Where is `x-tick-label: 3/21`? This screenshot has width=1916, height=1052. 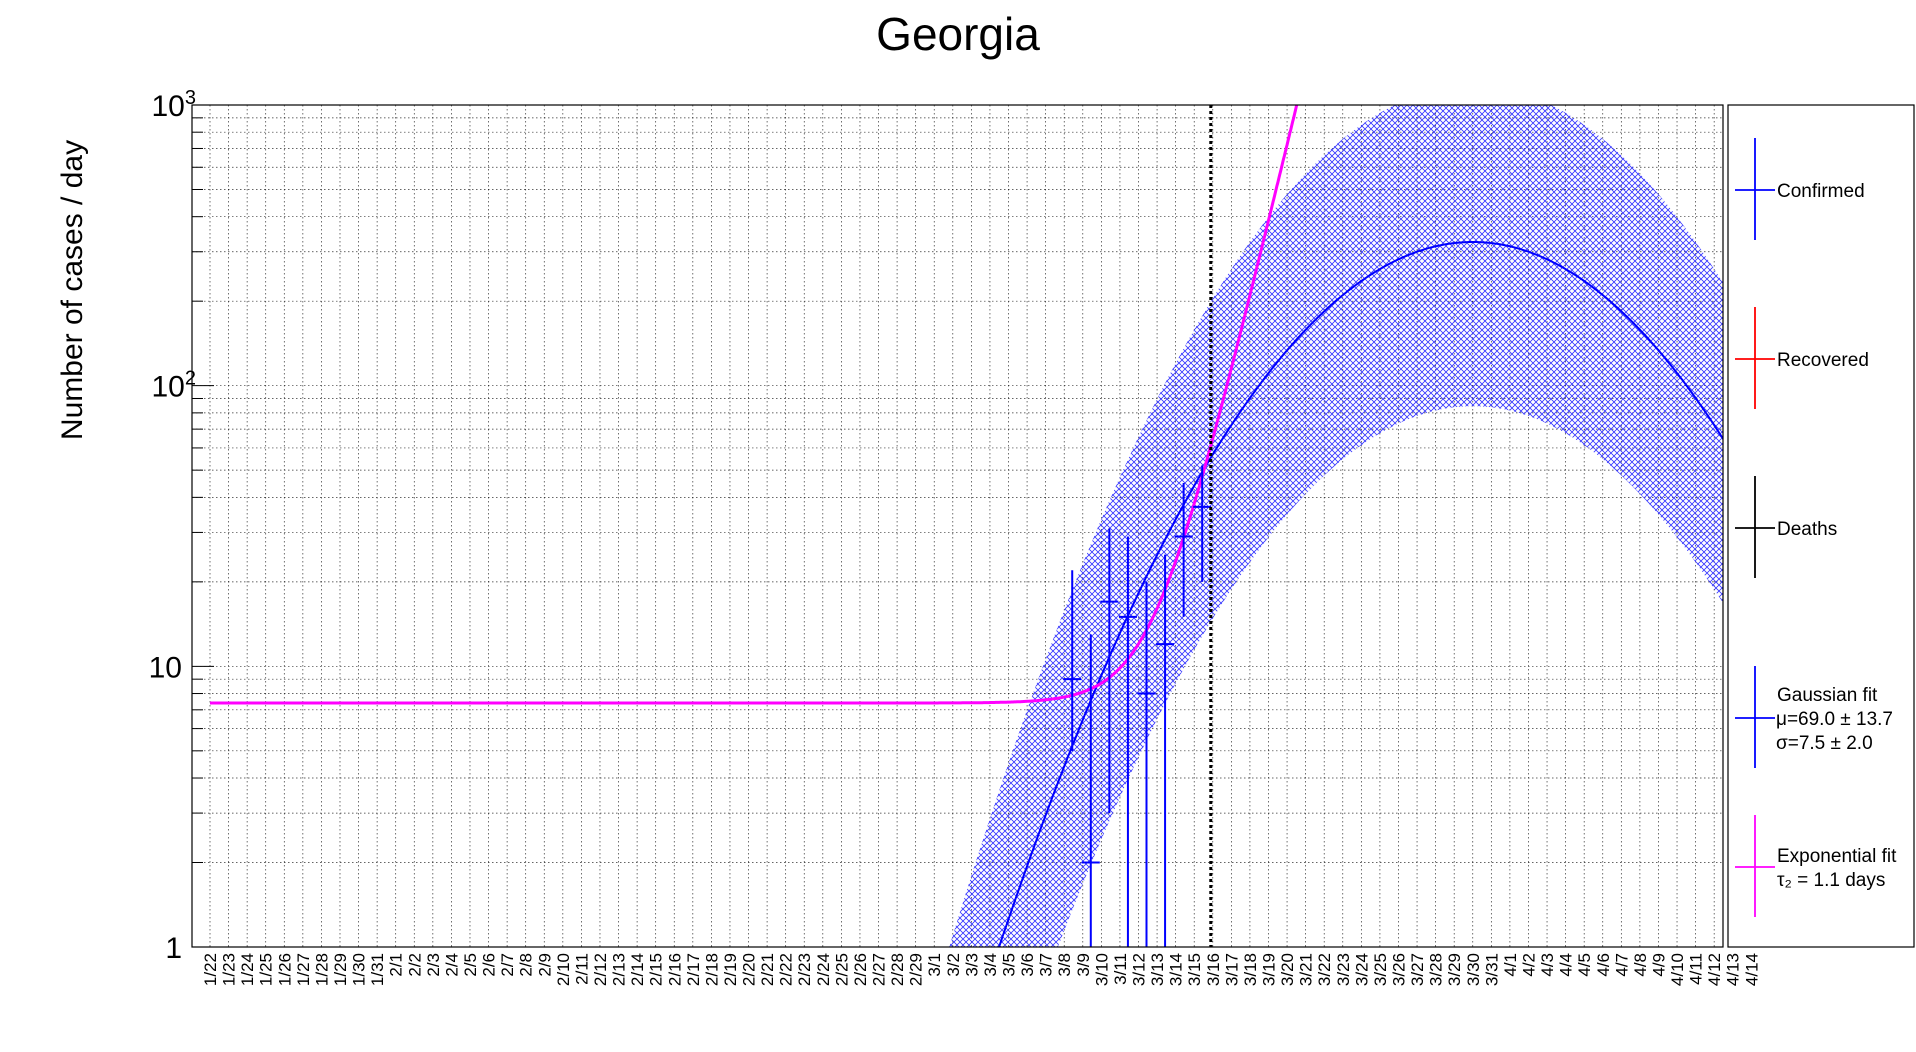 x-tick-label: 3/21 is located at coordinates (1306, 969).